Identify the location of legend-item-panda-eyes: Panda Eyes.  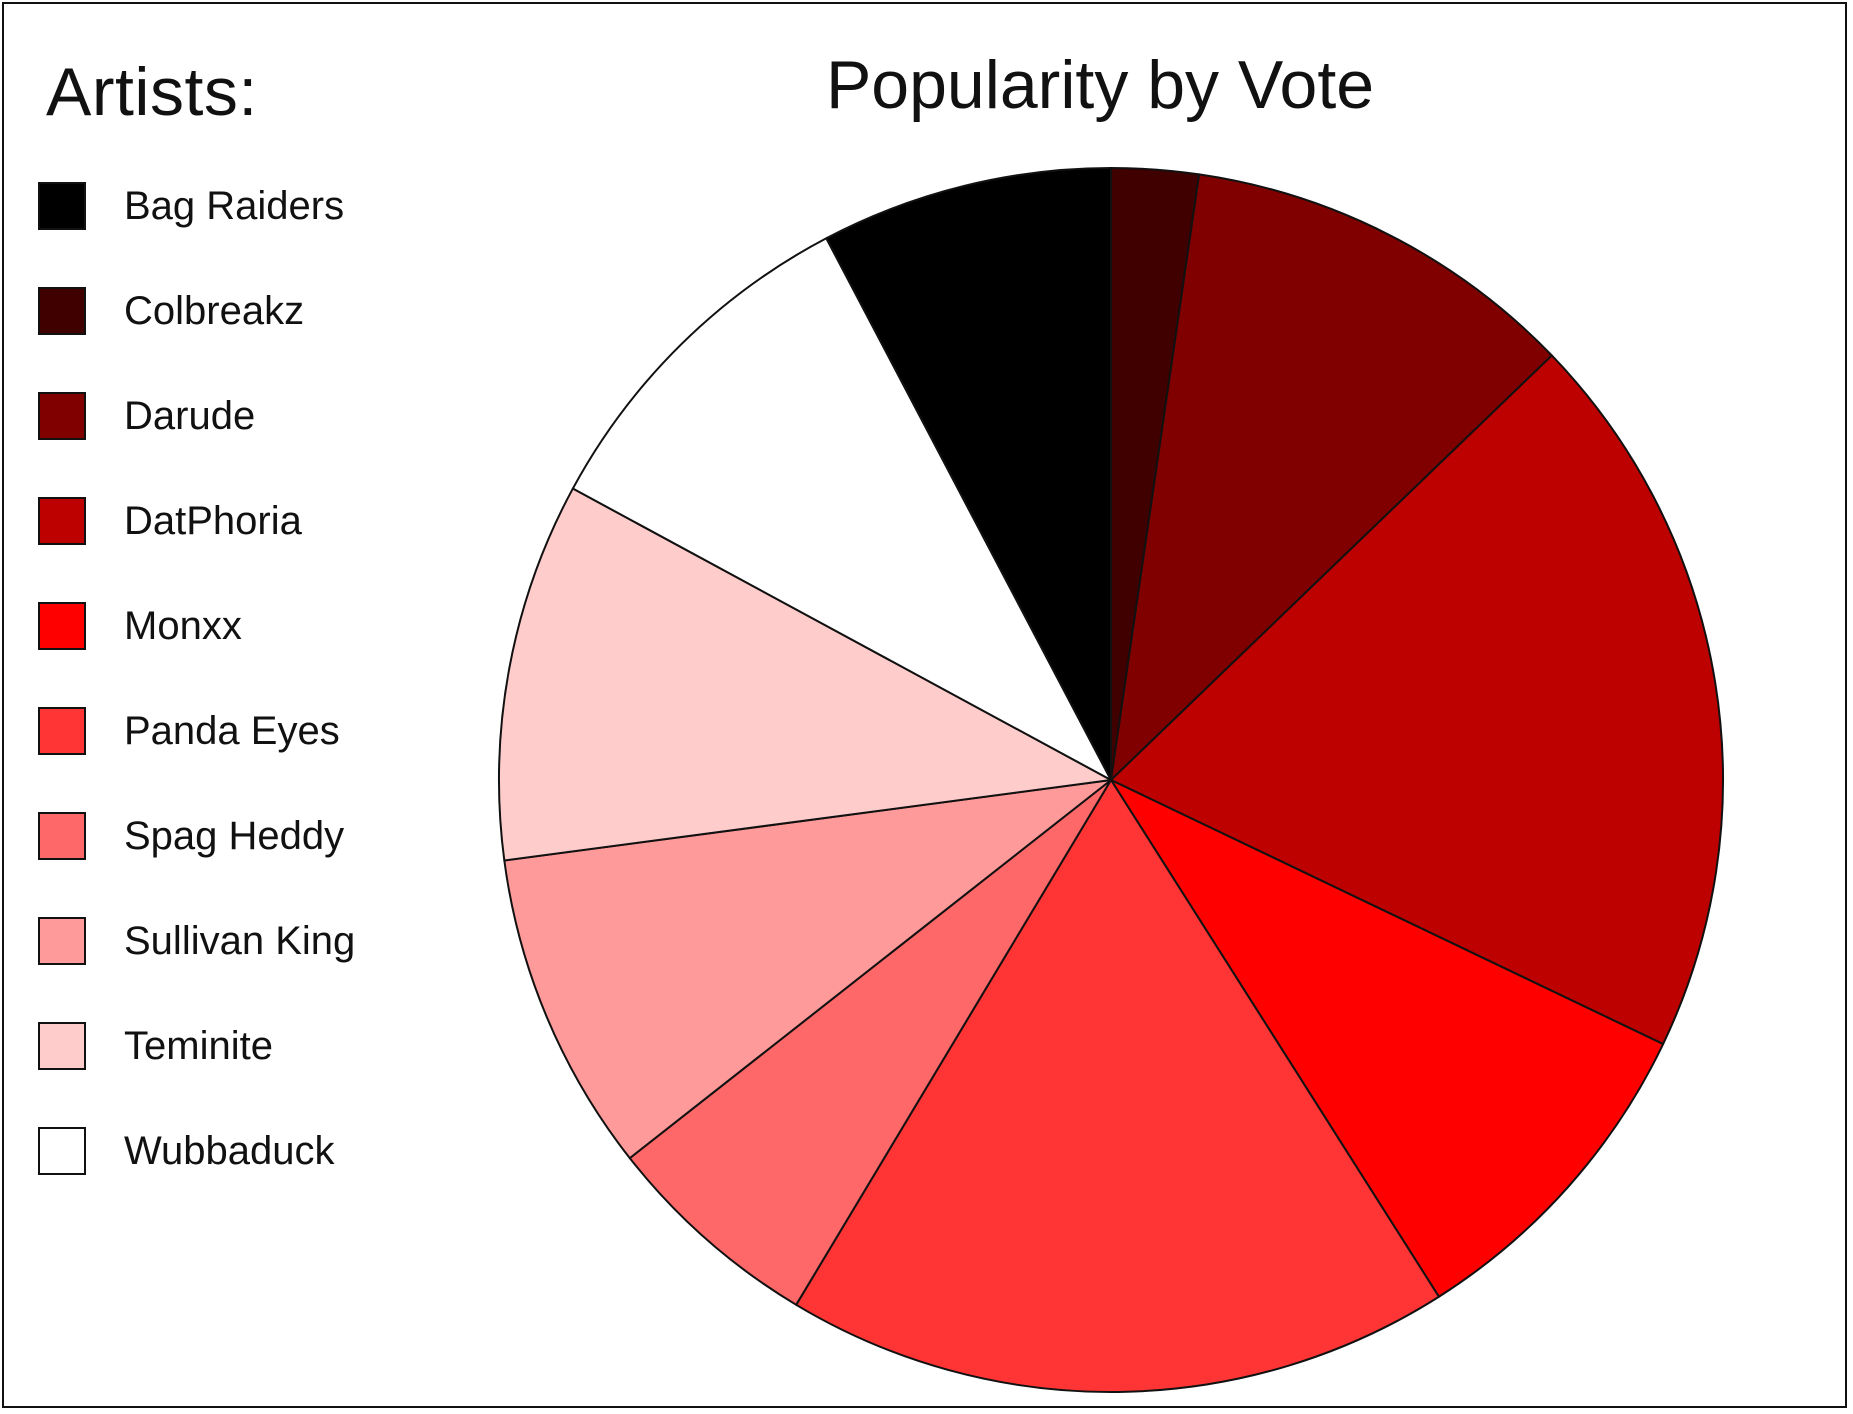
(196, 759).